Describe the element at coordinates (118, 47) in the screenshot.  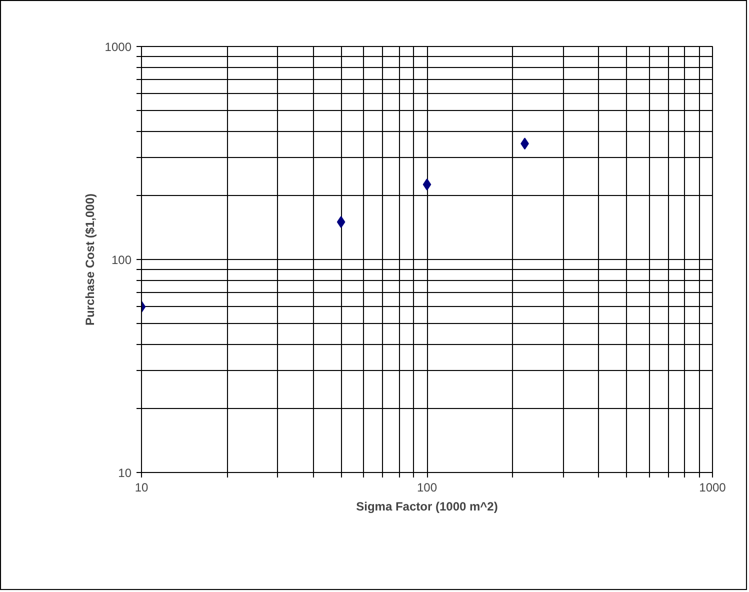
I see `y-tick-label: 1000` at that location.